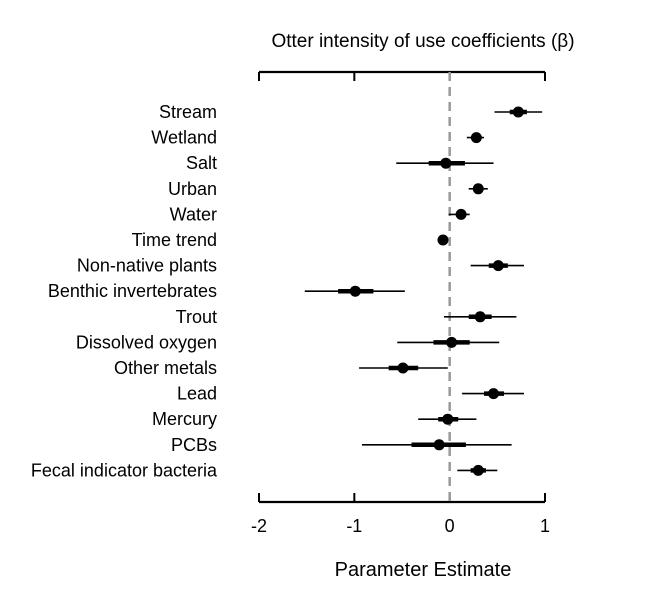 Image resolution: width=650 pixels, height=600 pixels. I want to click on coefficient-row: Lead, so click(351, 394).